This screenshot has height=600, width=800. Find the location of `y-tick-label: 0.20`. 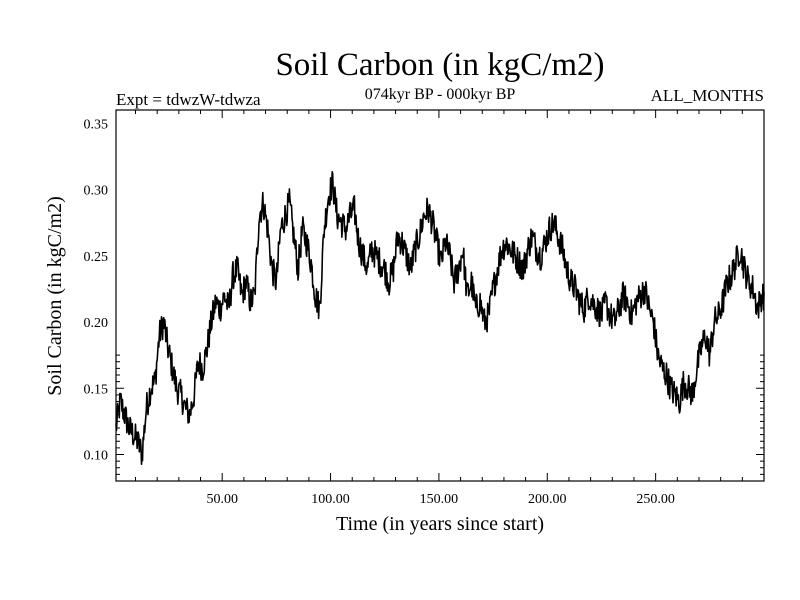

y-tick-label: 0.20 is located at coordinates (96, 323).